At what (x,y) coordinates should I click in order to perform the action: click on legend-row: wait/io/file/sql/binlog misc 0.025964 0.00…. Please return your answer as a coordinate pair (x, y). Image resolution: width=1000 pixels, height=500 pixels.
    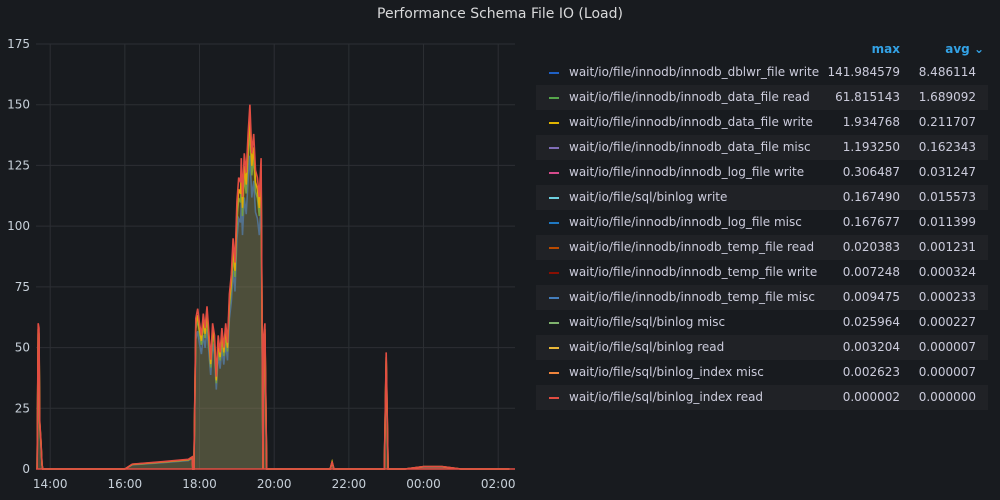
    Looking at the image, I should click on (762, 322).